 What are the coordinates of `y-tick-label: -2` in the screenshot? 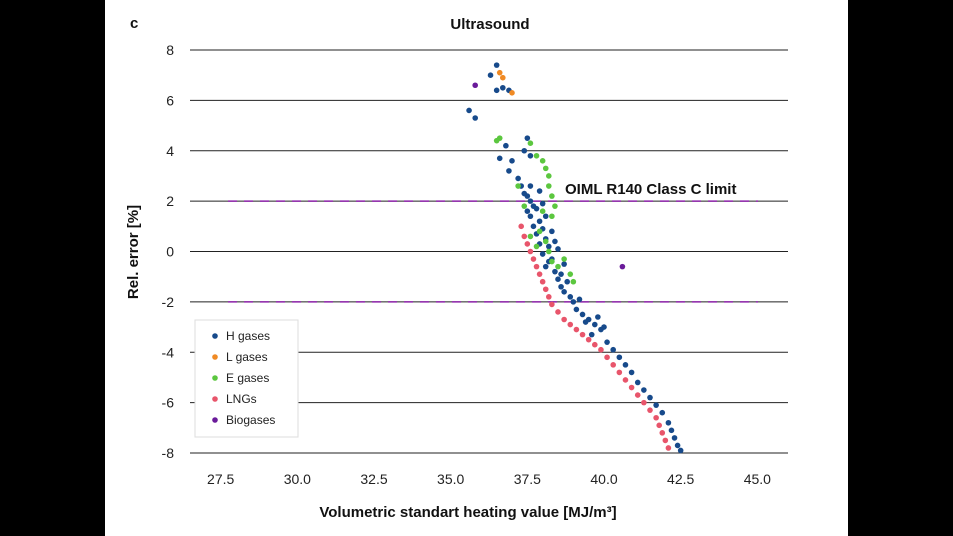 It's located at (168, 302).